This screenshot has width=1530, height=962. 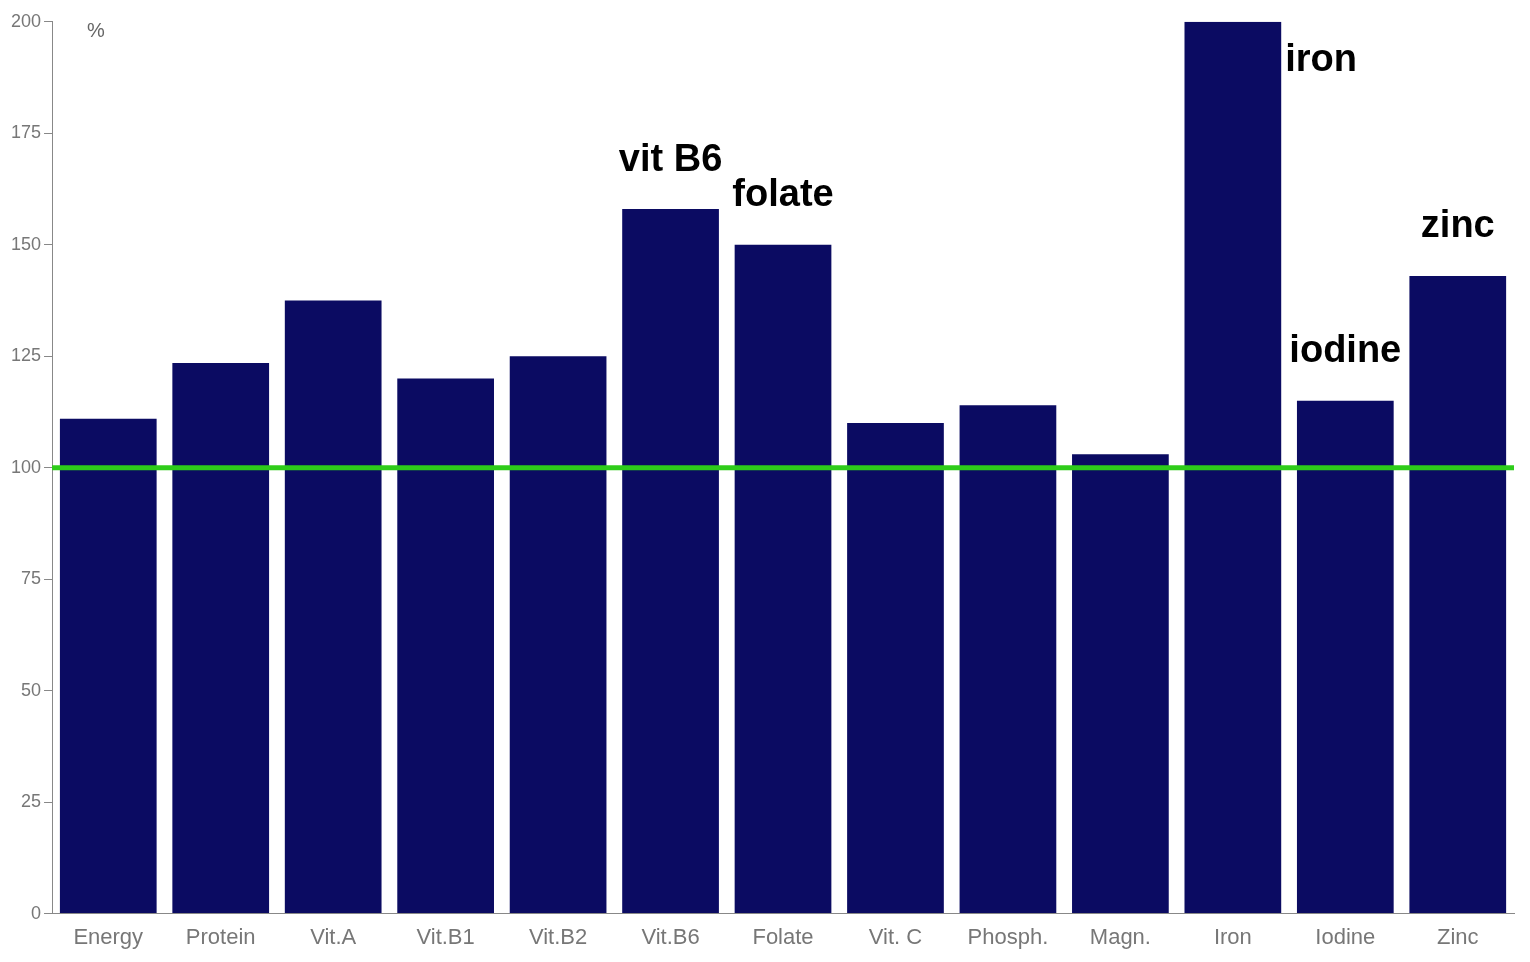 What do you see at coordinates (1120, 936) in the screenshot?
I see `x-tick-label: Magn.` at bounding box center [1120, 936].